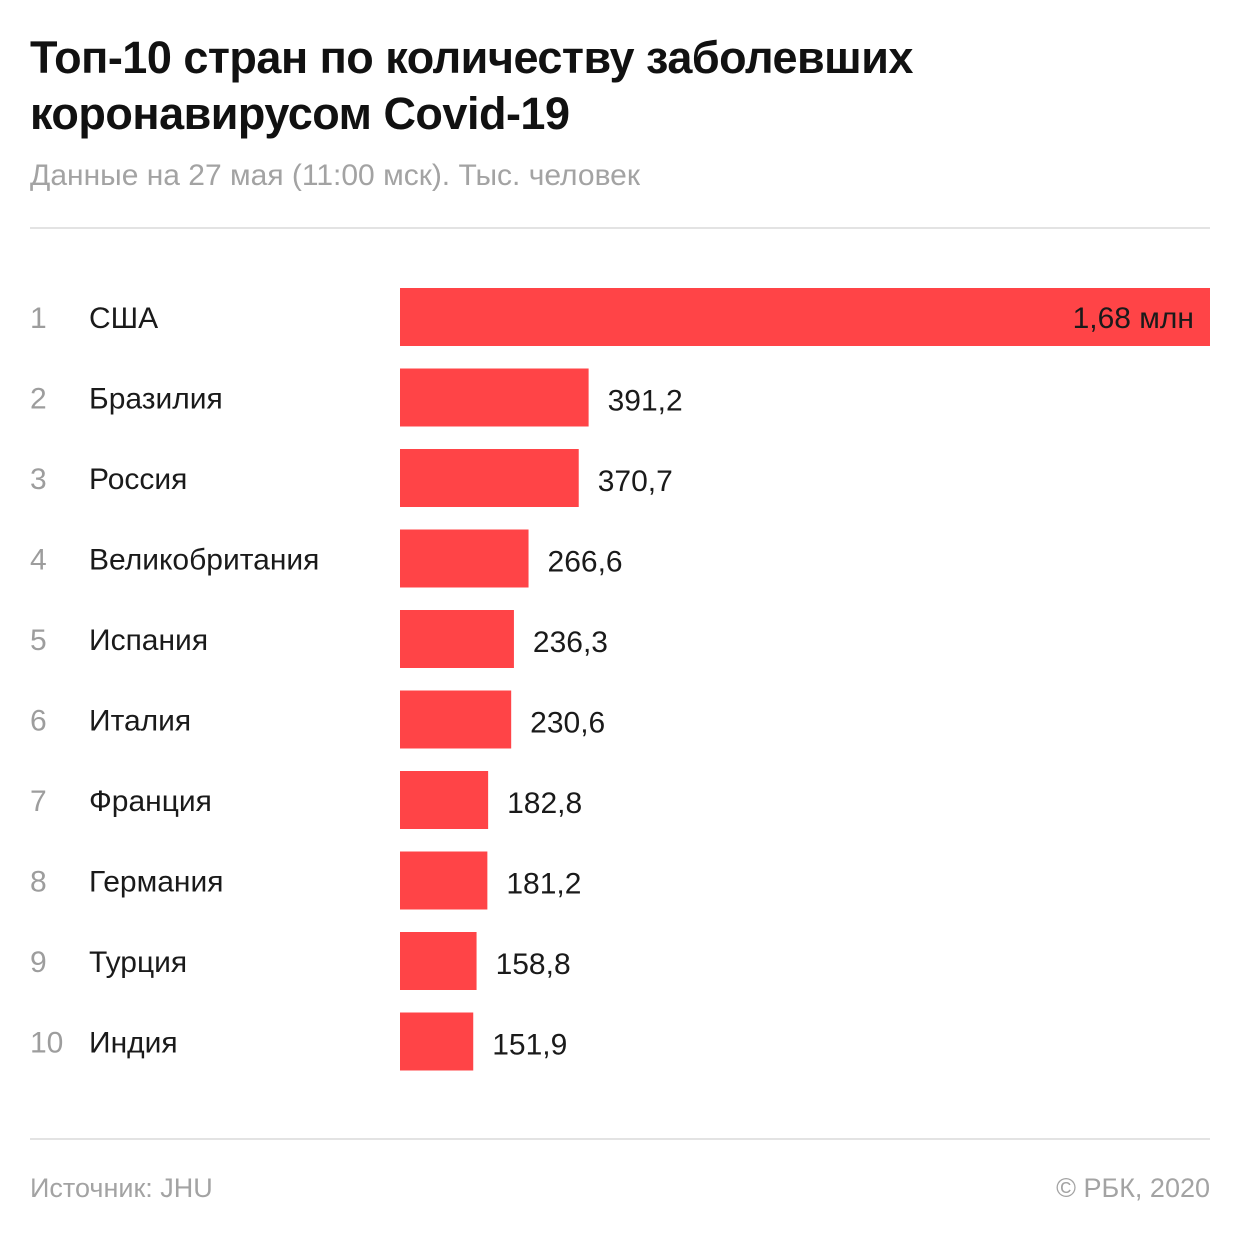 The width and height of the screenshot is (1240, 1240). What do you see at coordinates (46, 1043) in the screenshot?
I see `rank-label: 10` at bounding box center [46, 1043].